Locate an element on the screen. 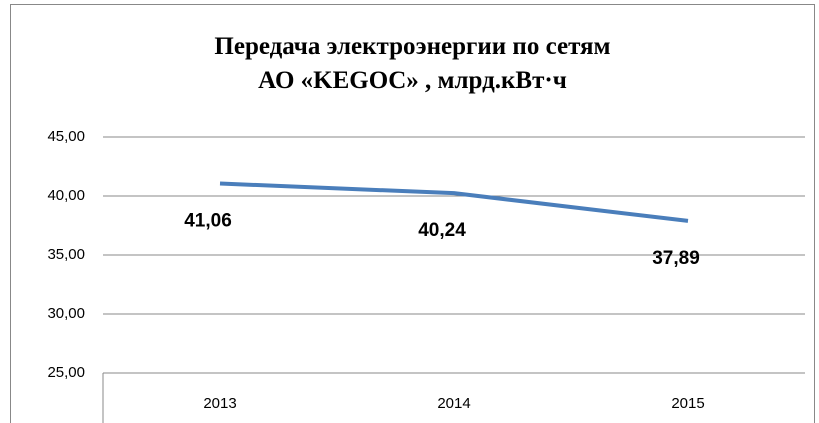  y-tick-label: 30,00 is located at coordinates (66, 313).